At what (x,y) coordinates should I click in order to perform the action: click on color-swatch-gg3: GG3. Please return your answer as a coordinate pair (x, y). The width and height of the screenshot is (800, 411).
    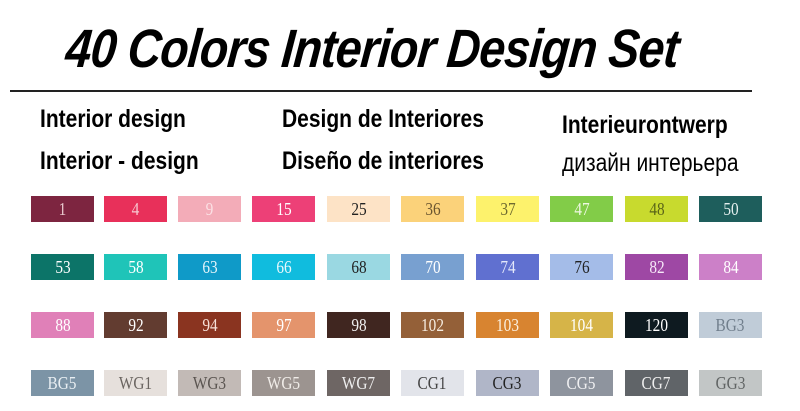
    Looking at the image, I should click on (730, 383).